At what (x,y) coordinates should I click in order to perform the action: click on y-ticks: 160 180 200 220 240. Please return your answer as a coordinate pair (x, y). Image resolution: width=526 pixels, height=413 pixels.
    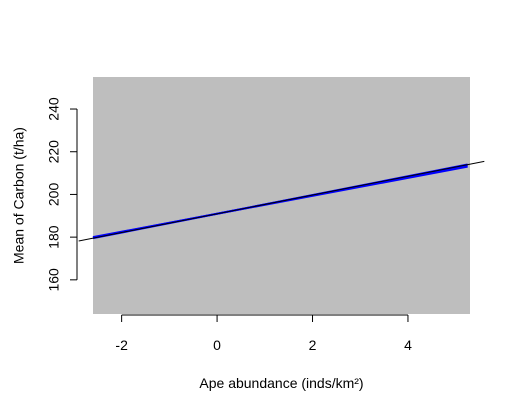
    Looking at the image, I should click on (61, 194).